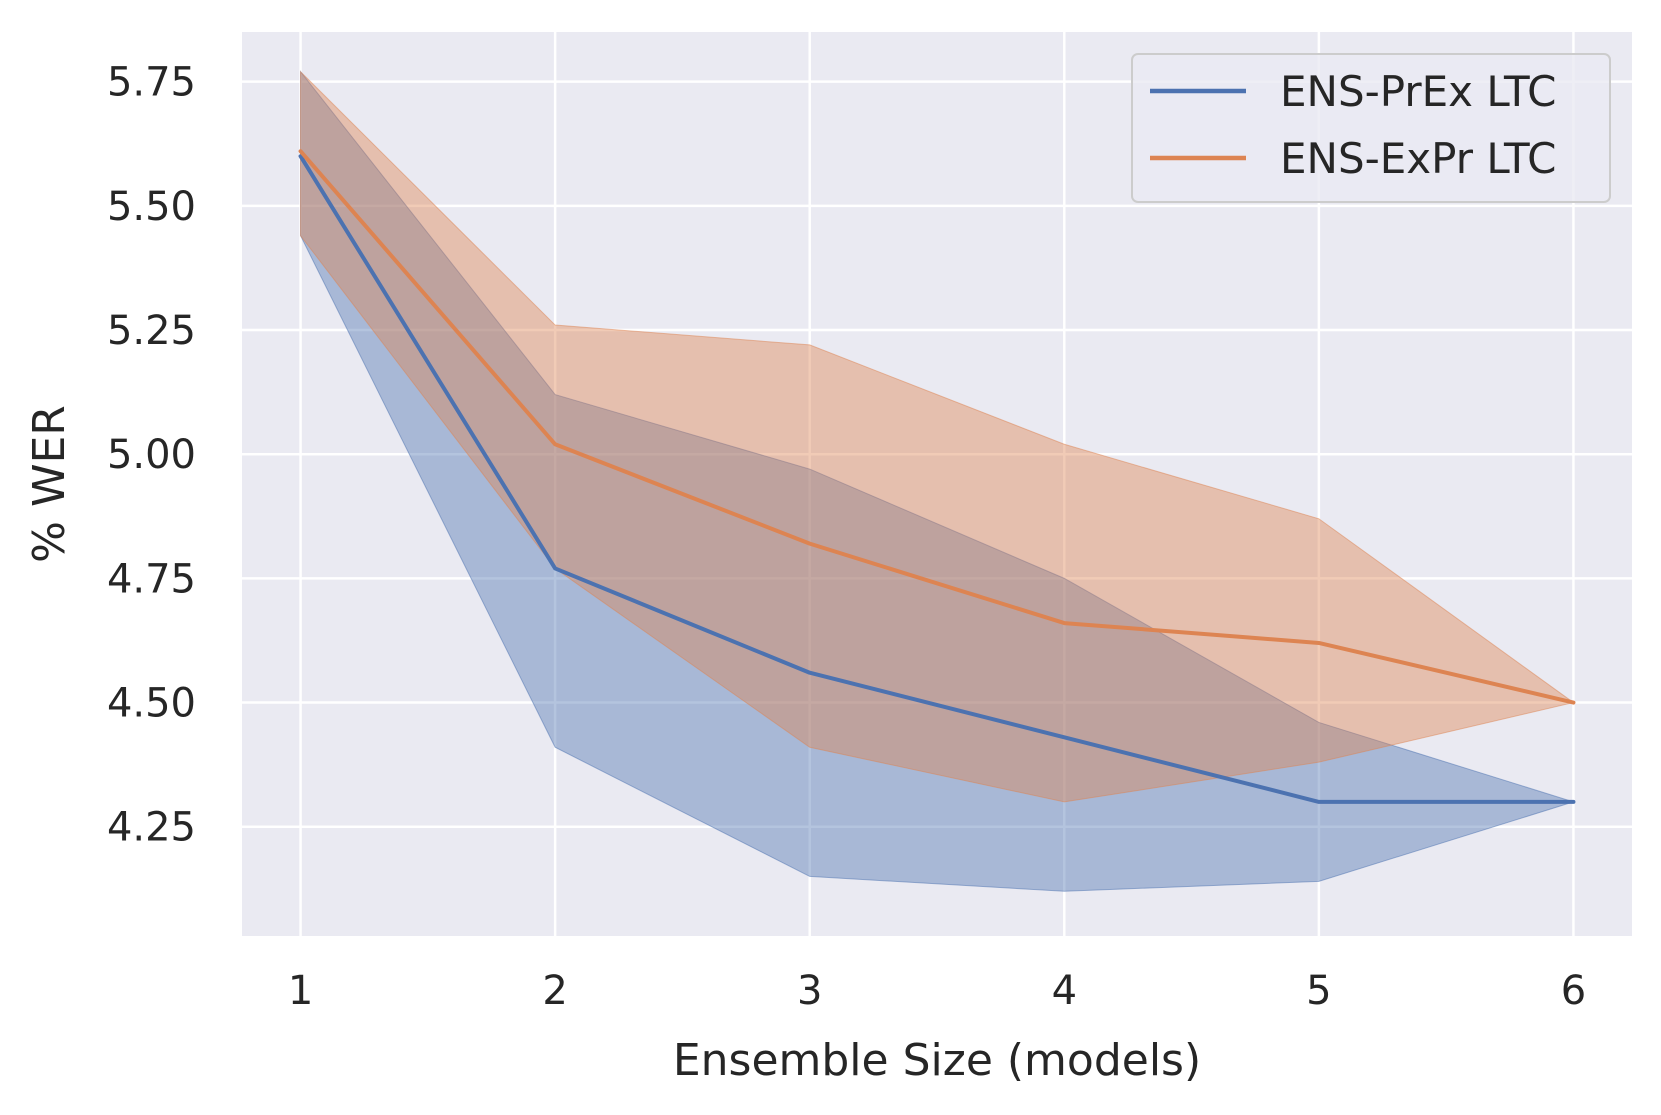  Describe the element at coordinates (937, 991) in the screenshot. I see `x-tick-labels: 1 2 3 4 5 6` at that location.